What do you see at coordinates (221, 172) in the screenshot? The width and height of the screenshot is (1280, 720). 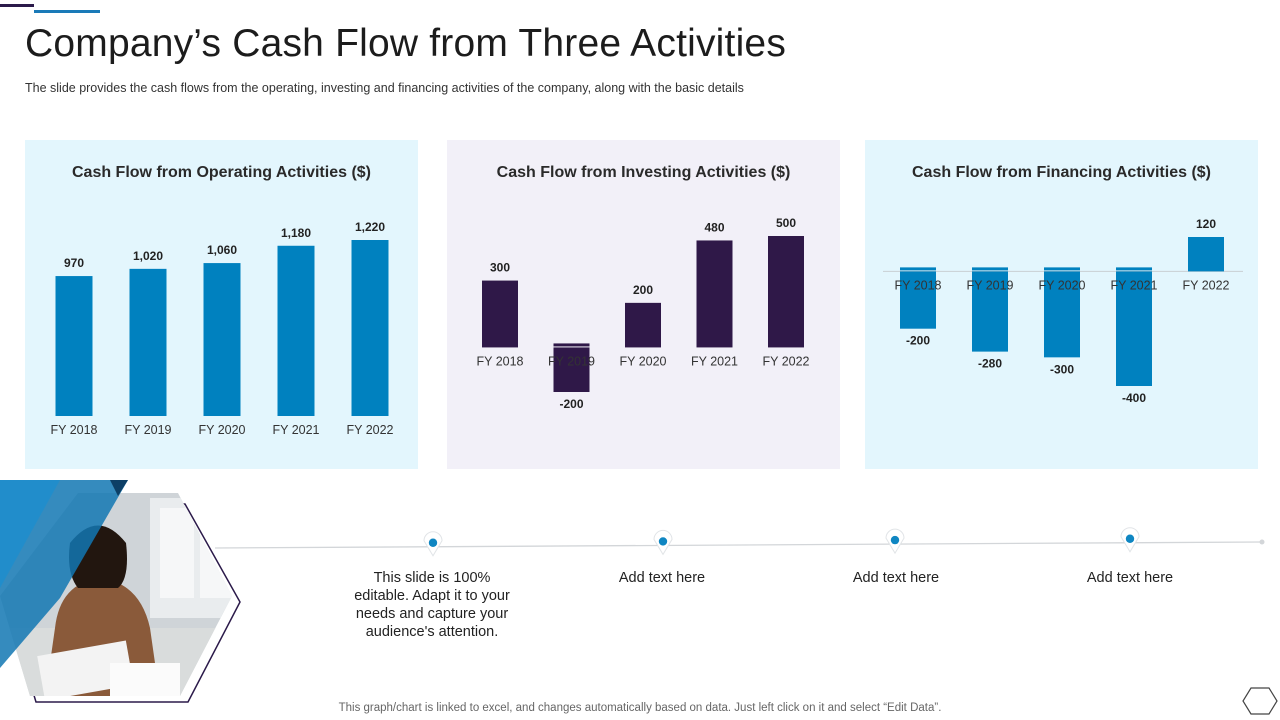 I see `operating-chart-title: Cash Flow from Operating Activities ($)` at bounding box center [221, 172].